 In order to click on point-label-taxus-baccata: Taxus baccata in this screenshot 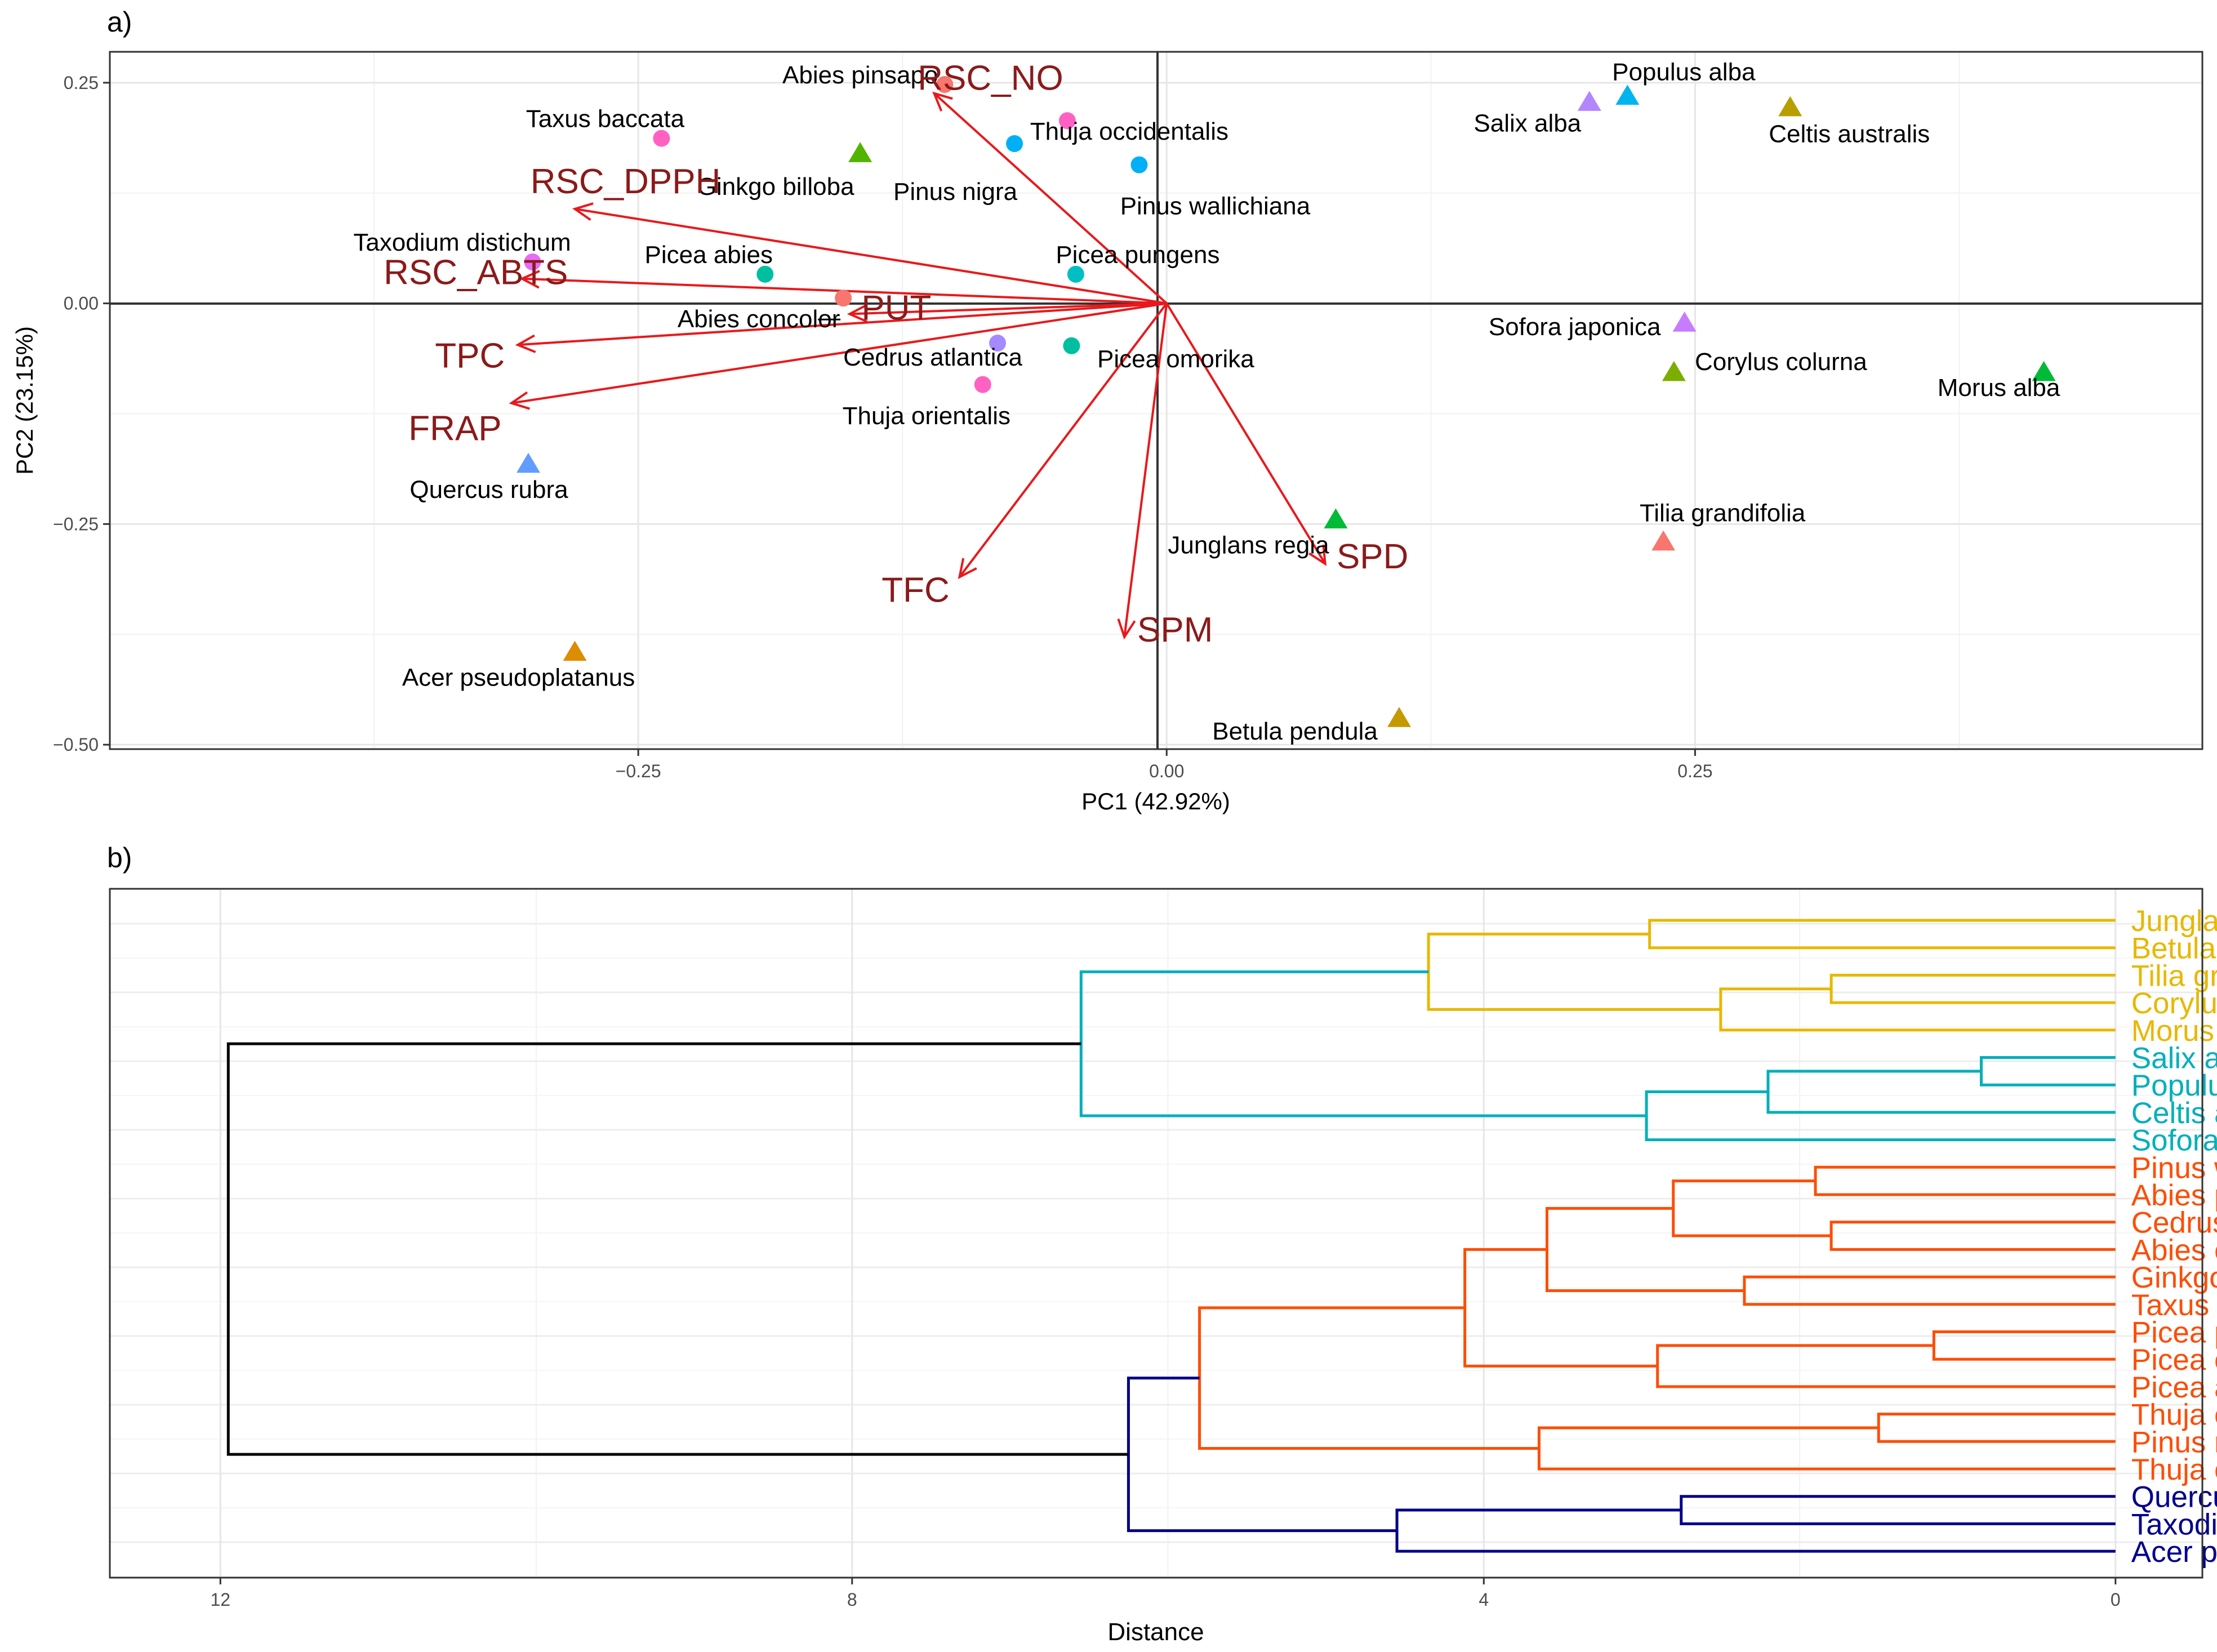, I will do `click(605, 119)`.